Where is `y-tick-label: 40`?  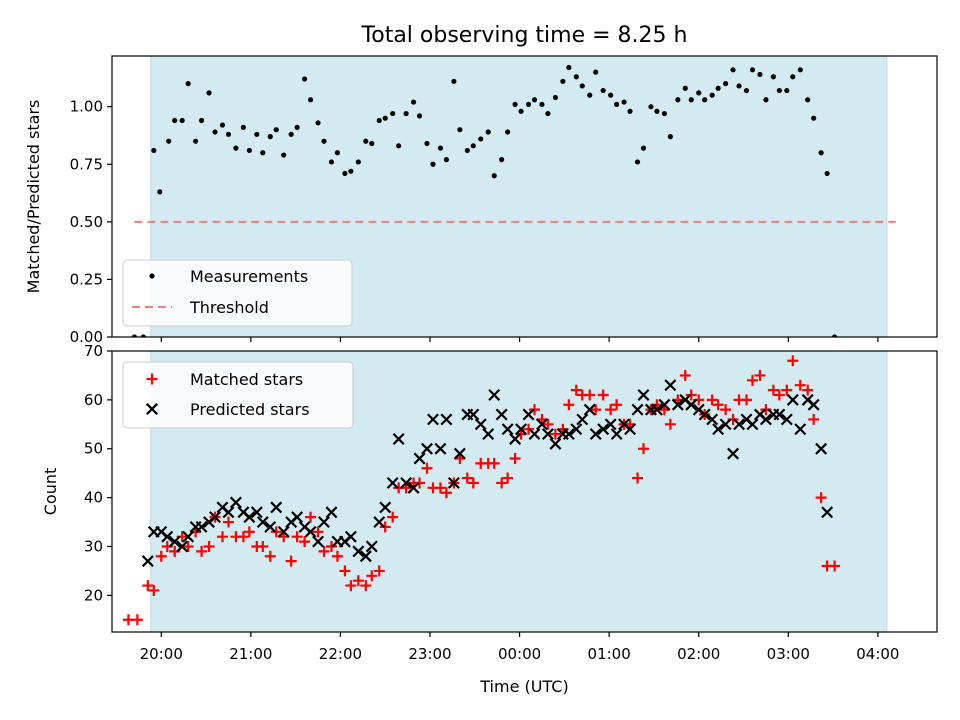
y-tick-label: 40 is located at coordinates (93, 498).